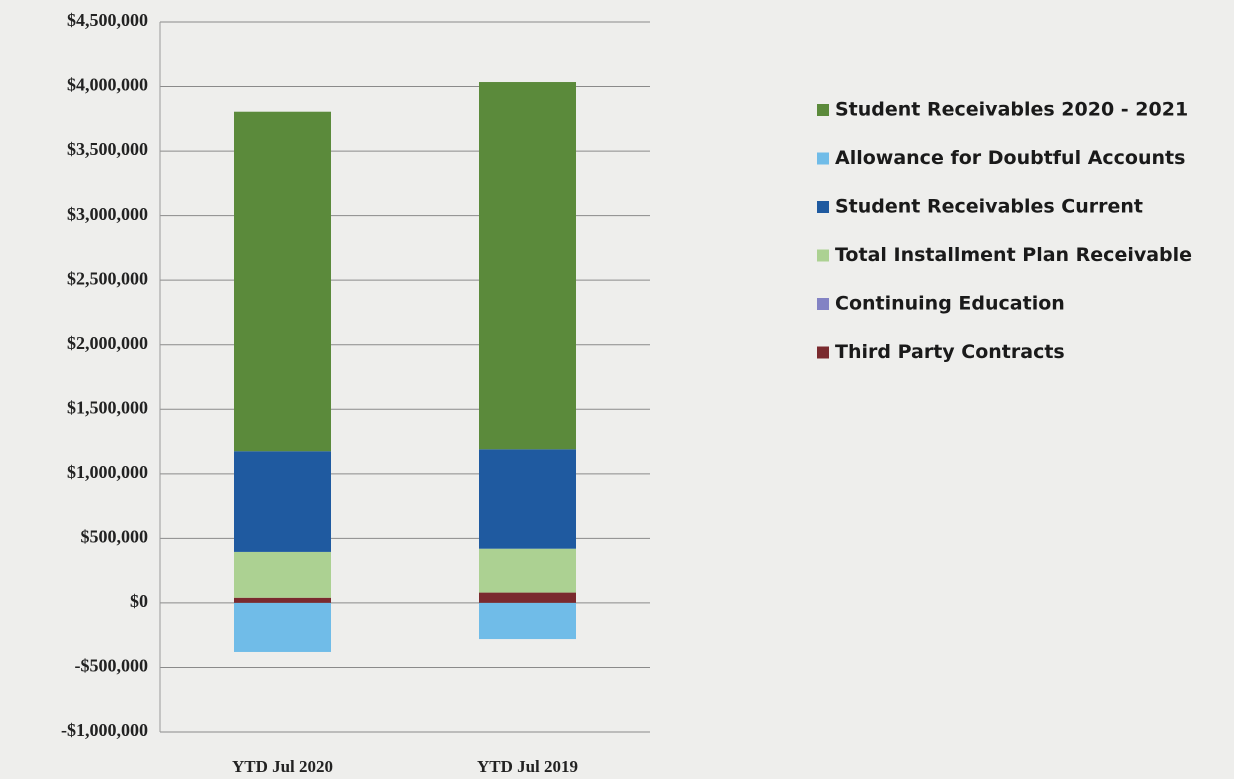  Describe the element at coordinates (139, 601) in the screenshot. I see `y-tick-label: $0` at that location.